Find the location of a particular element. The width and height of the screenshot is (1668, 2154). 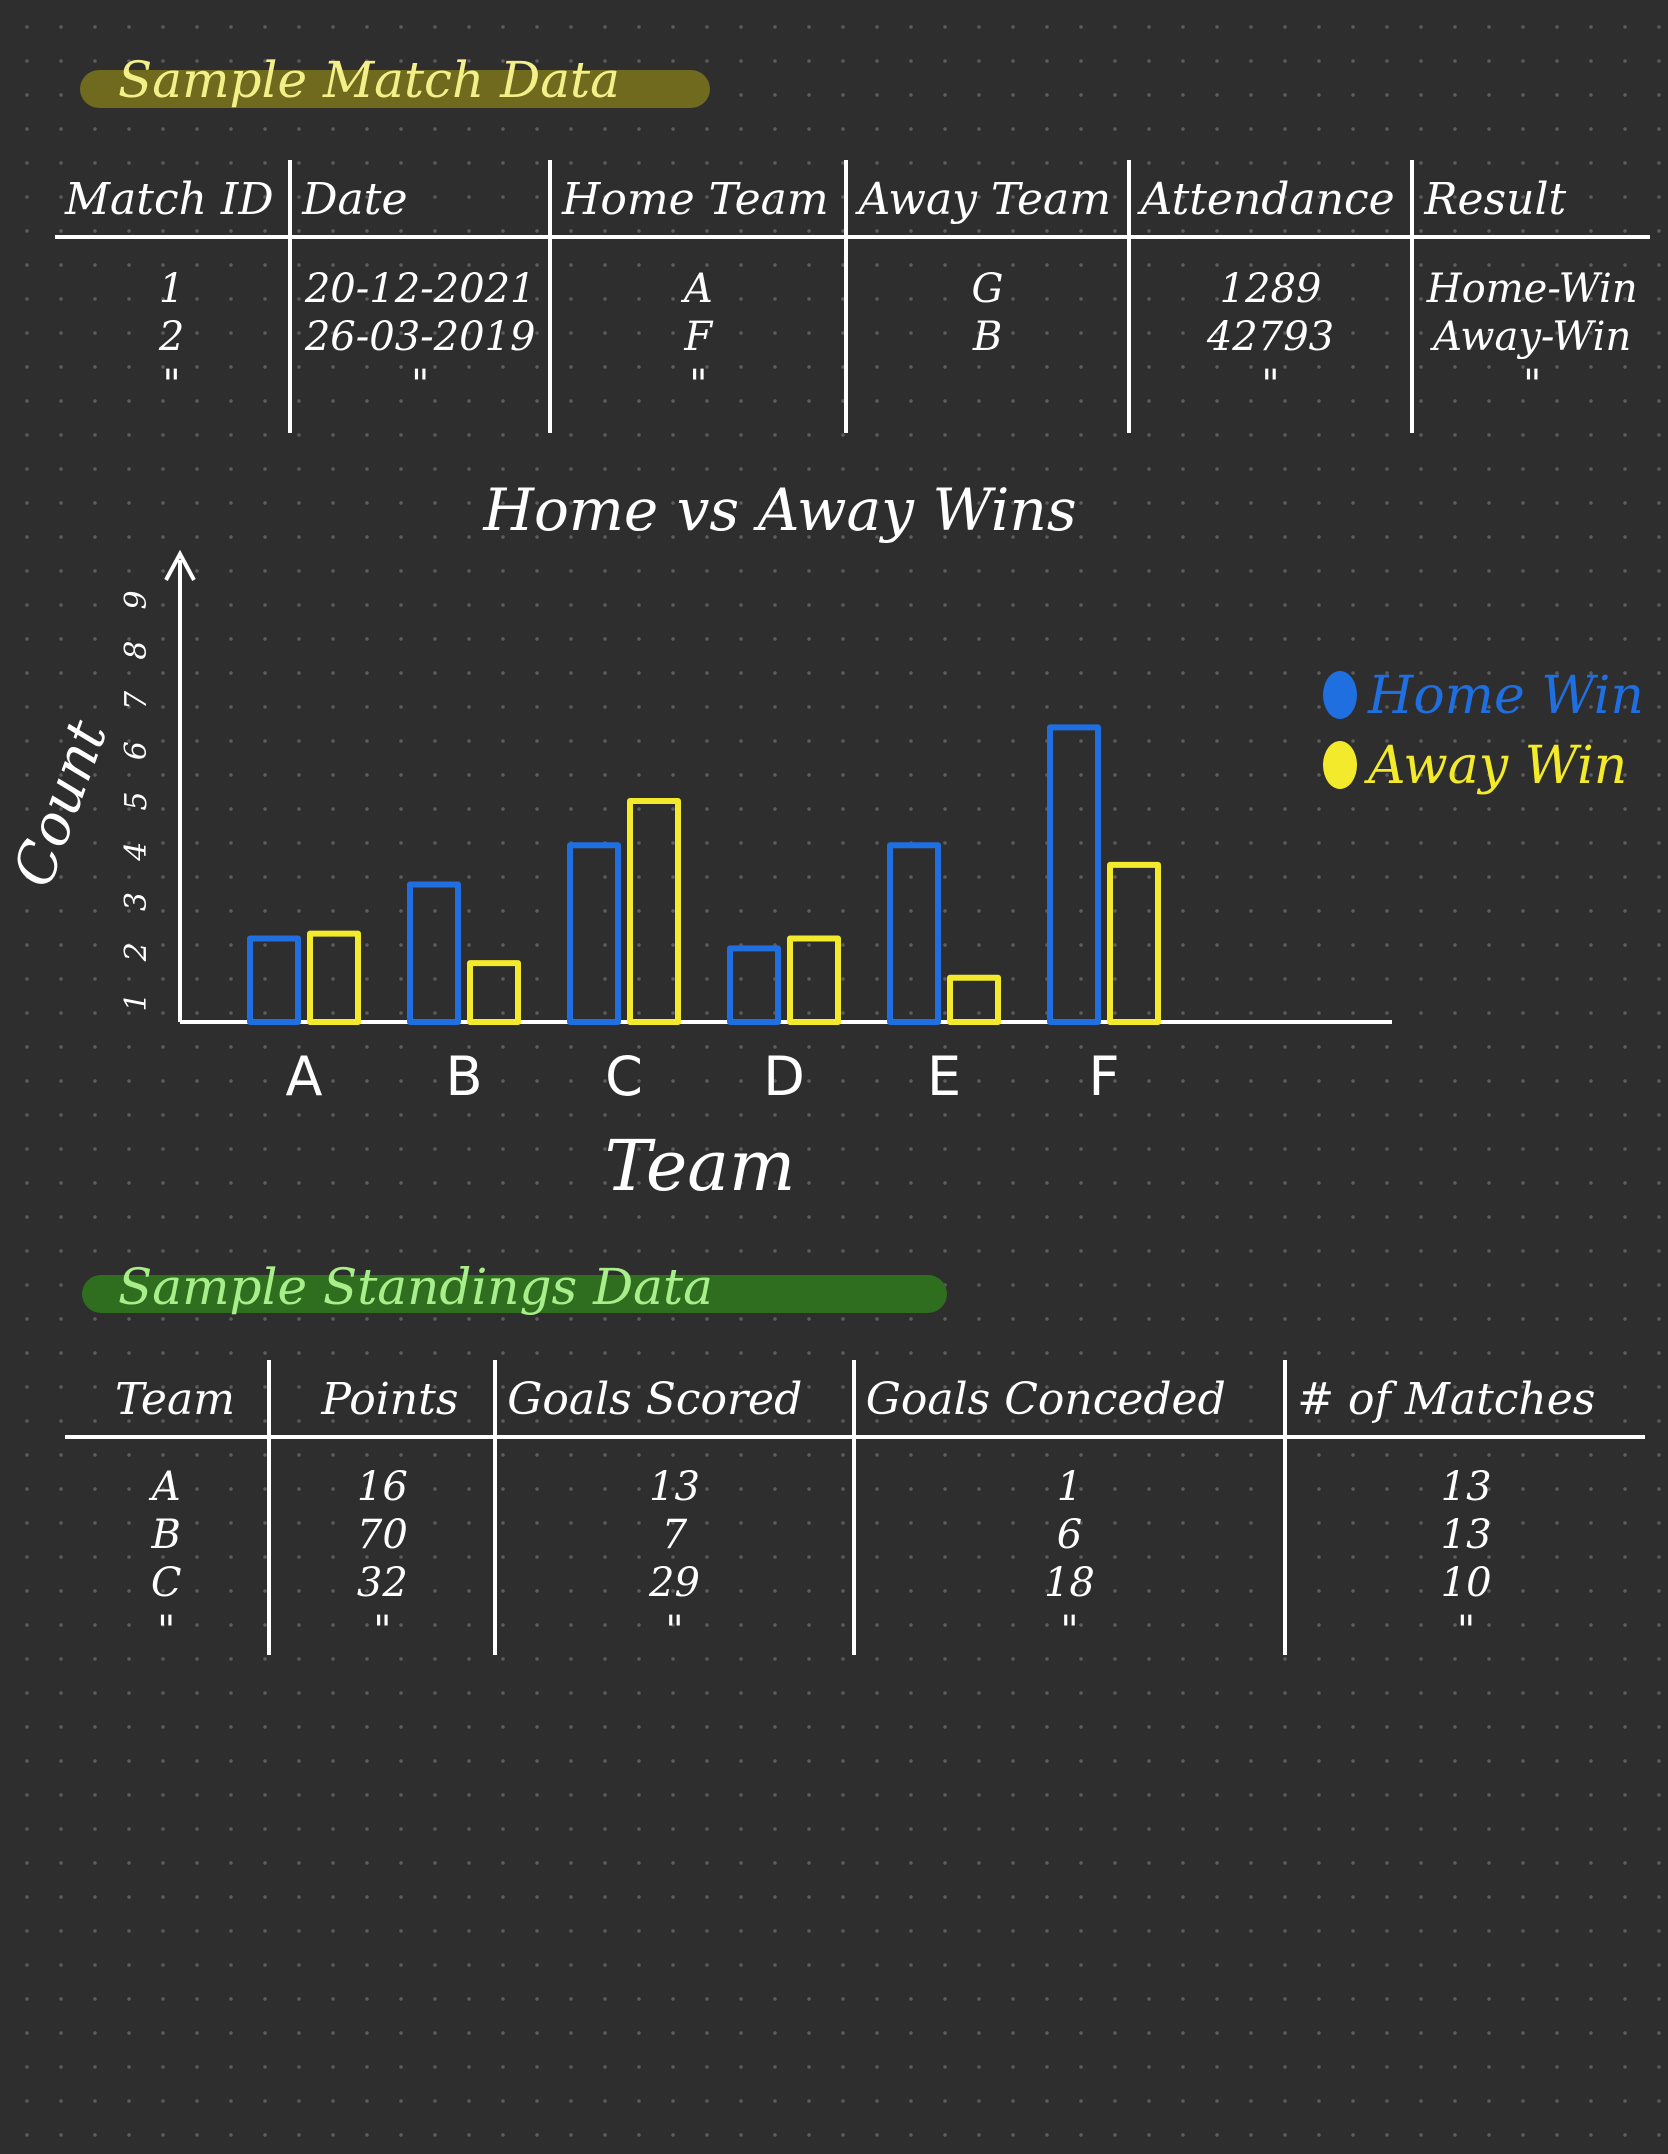

x-tick-label: F is located at coordinates (1103, 1076).